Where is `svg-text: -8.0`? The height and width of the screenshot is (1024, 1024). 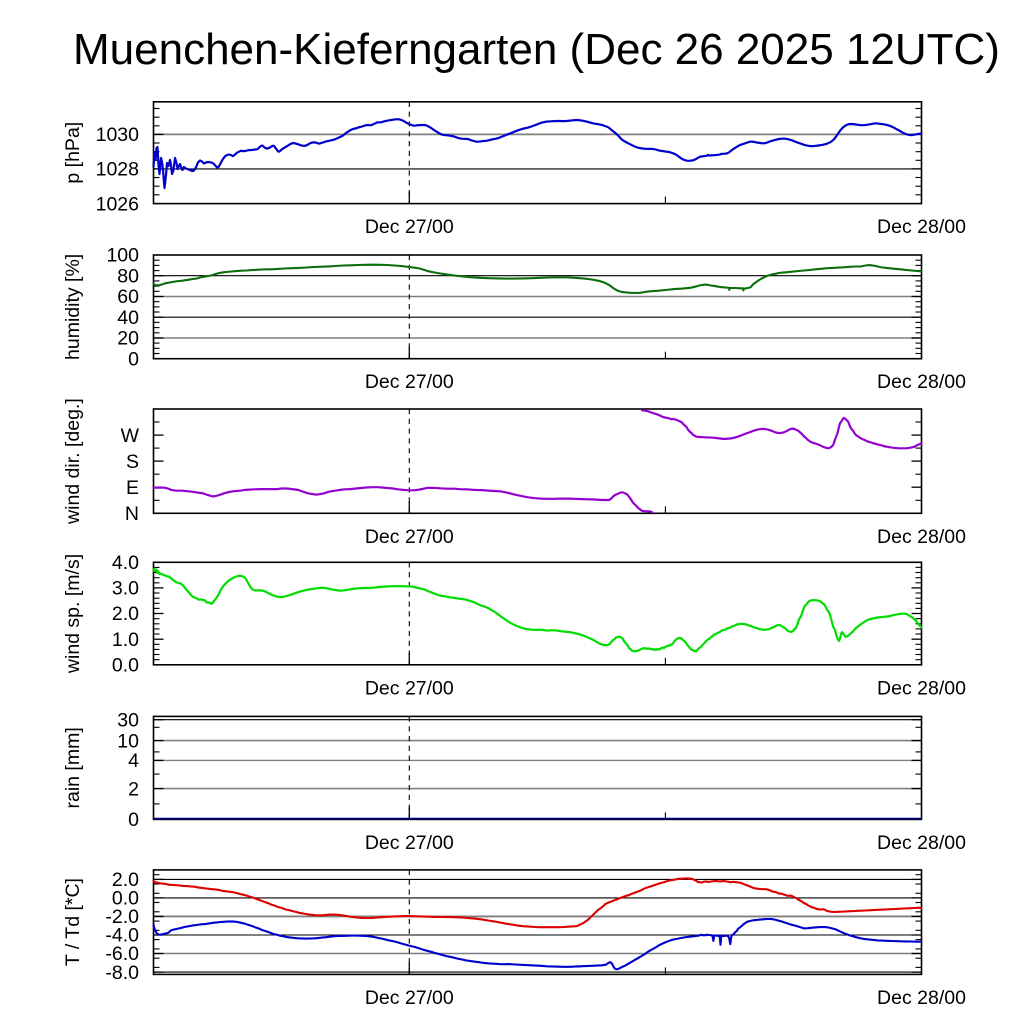
svg-text: -8.0 is located at coordinates (122, 973).